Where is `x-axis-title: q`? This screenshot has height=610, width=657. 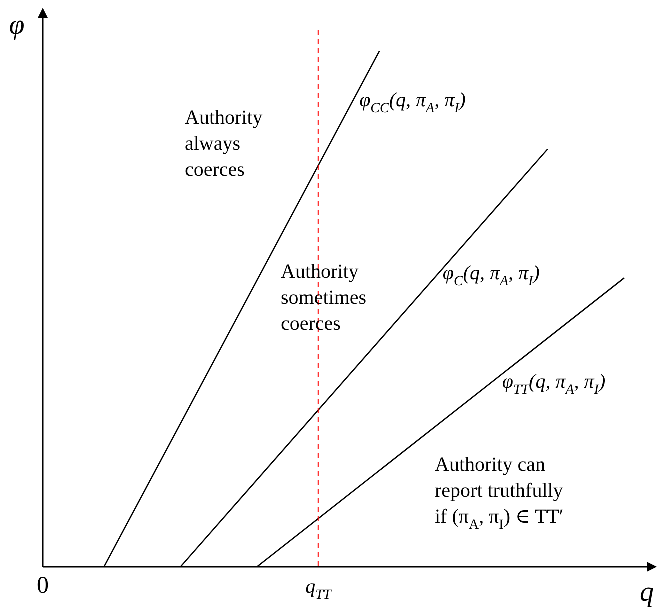
x-axis-title: q is located at coordinates (647, 592).